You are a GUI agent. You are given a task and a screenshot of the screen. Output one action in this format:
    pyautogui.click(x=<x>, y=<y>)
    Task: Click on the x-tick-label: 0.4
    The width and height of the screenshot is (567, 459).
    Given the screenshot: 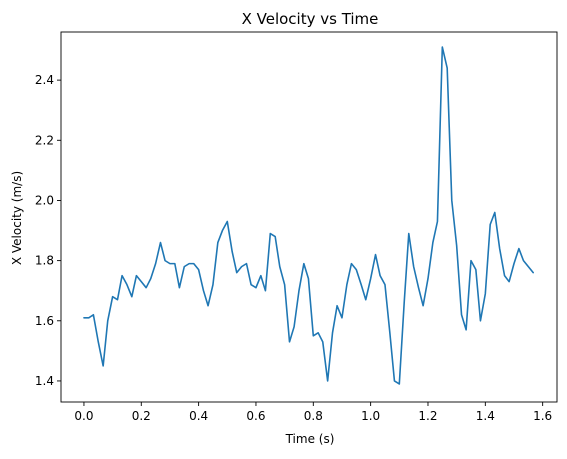 What is the action you would take?
    pyautogui.click(x=198, y=416)
    